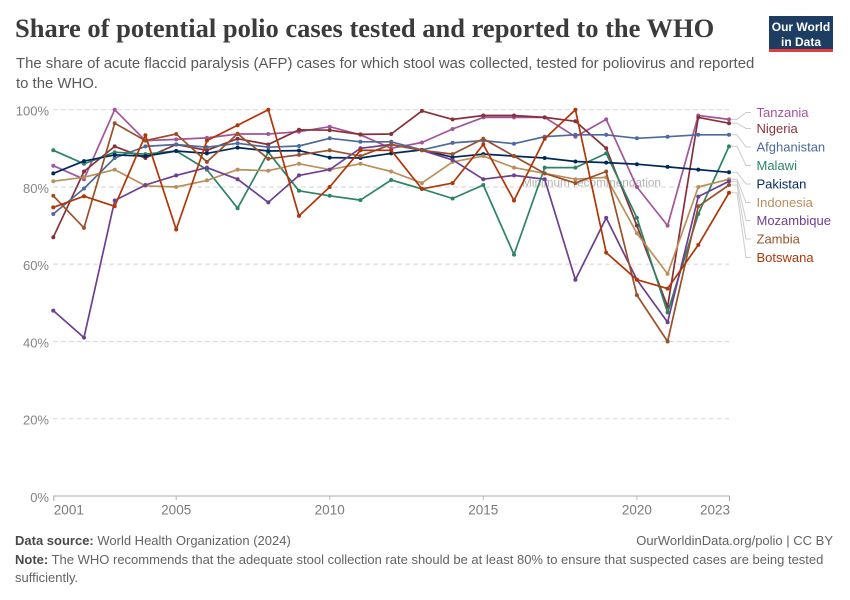 The height and width of the screenshot is (600, 850). Describe the element at coordinates (69, 510) in the screenshot. I see `svg-text: 2001` at that location.